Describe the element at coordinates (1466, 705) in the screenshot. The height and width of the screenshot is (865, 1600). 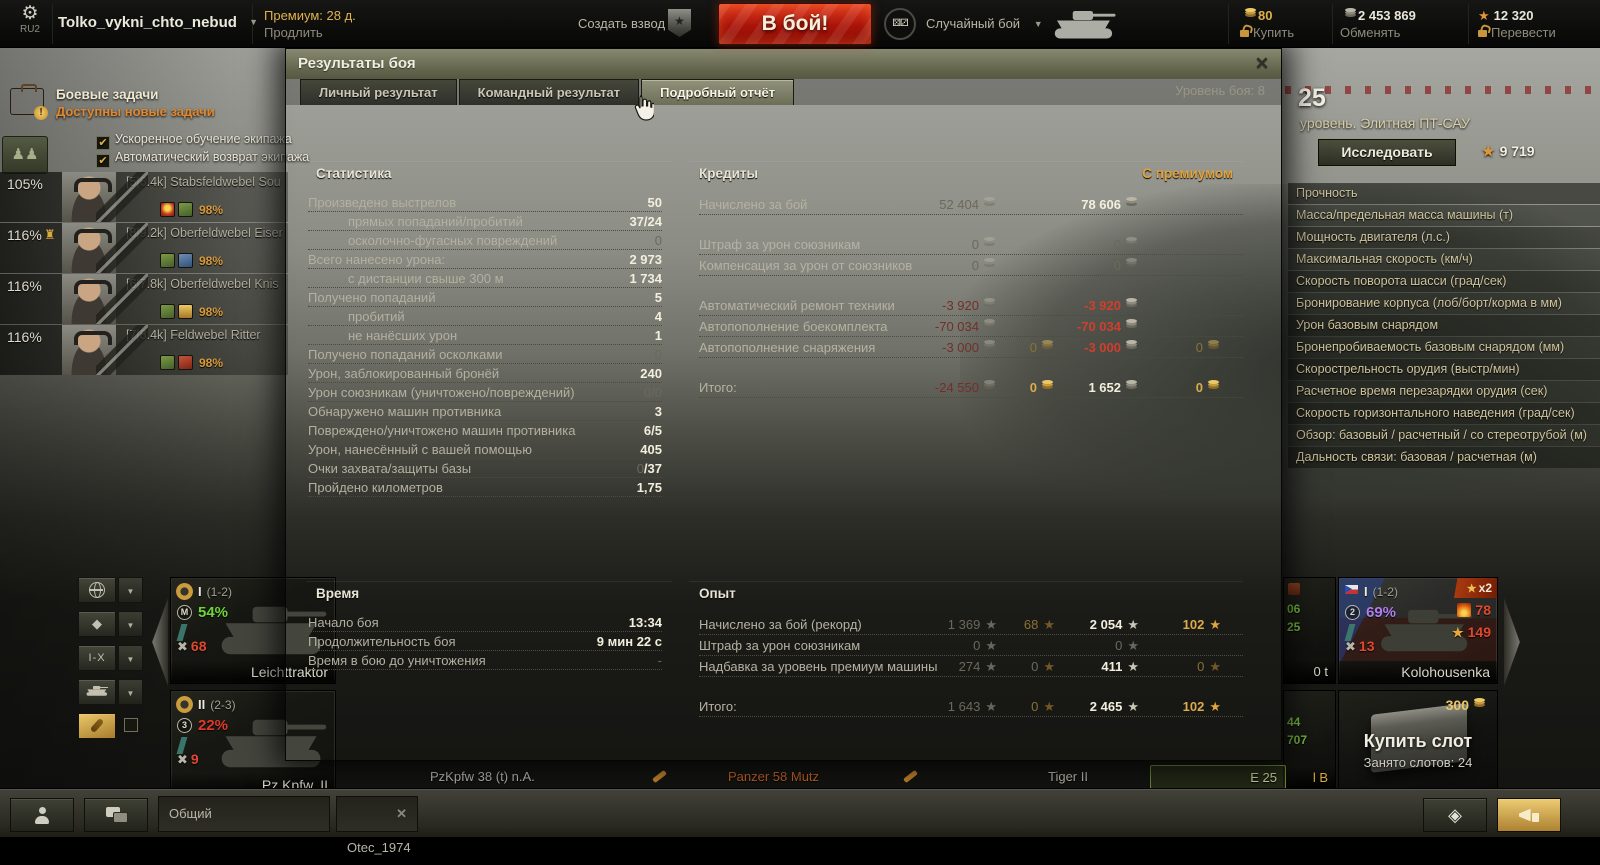
I see `slot-price: 300` at that location.